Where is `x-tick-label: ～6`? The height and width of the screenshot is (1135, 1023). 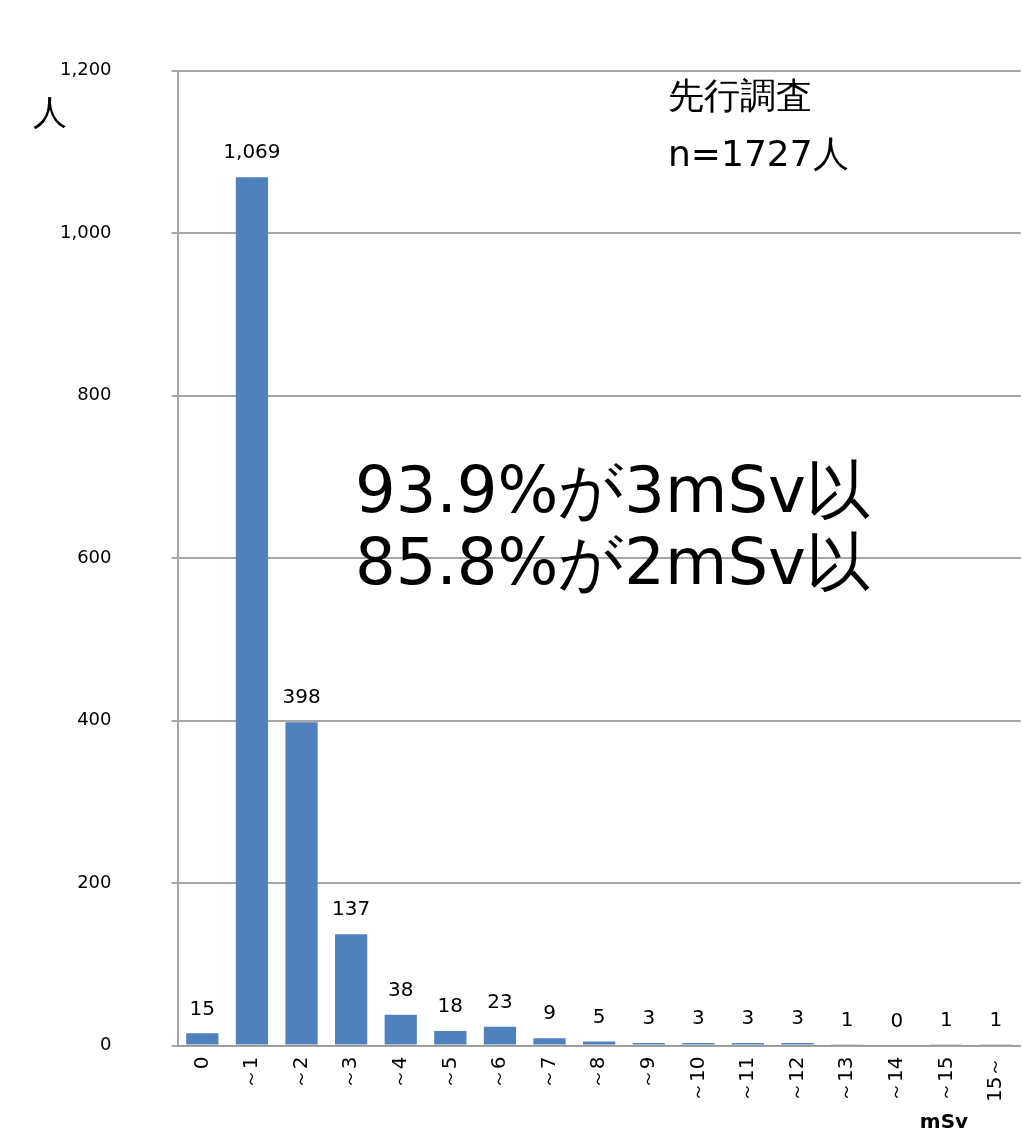
x-tick-label: ～6 is located at coordinates (498, 1073).